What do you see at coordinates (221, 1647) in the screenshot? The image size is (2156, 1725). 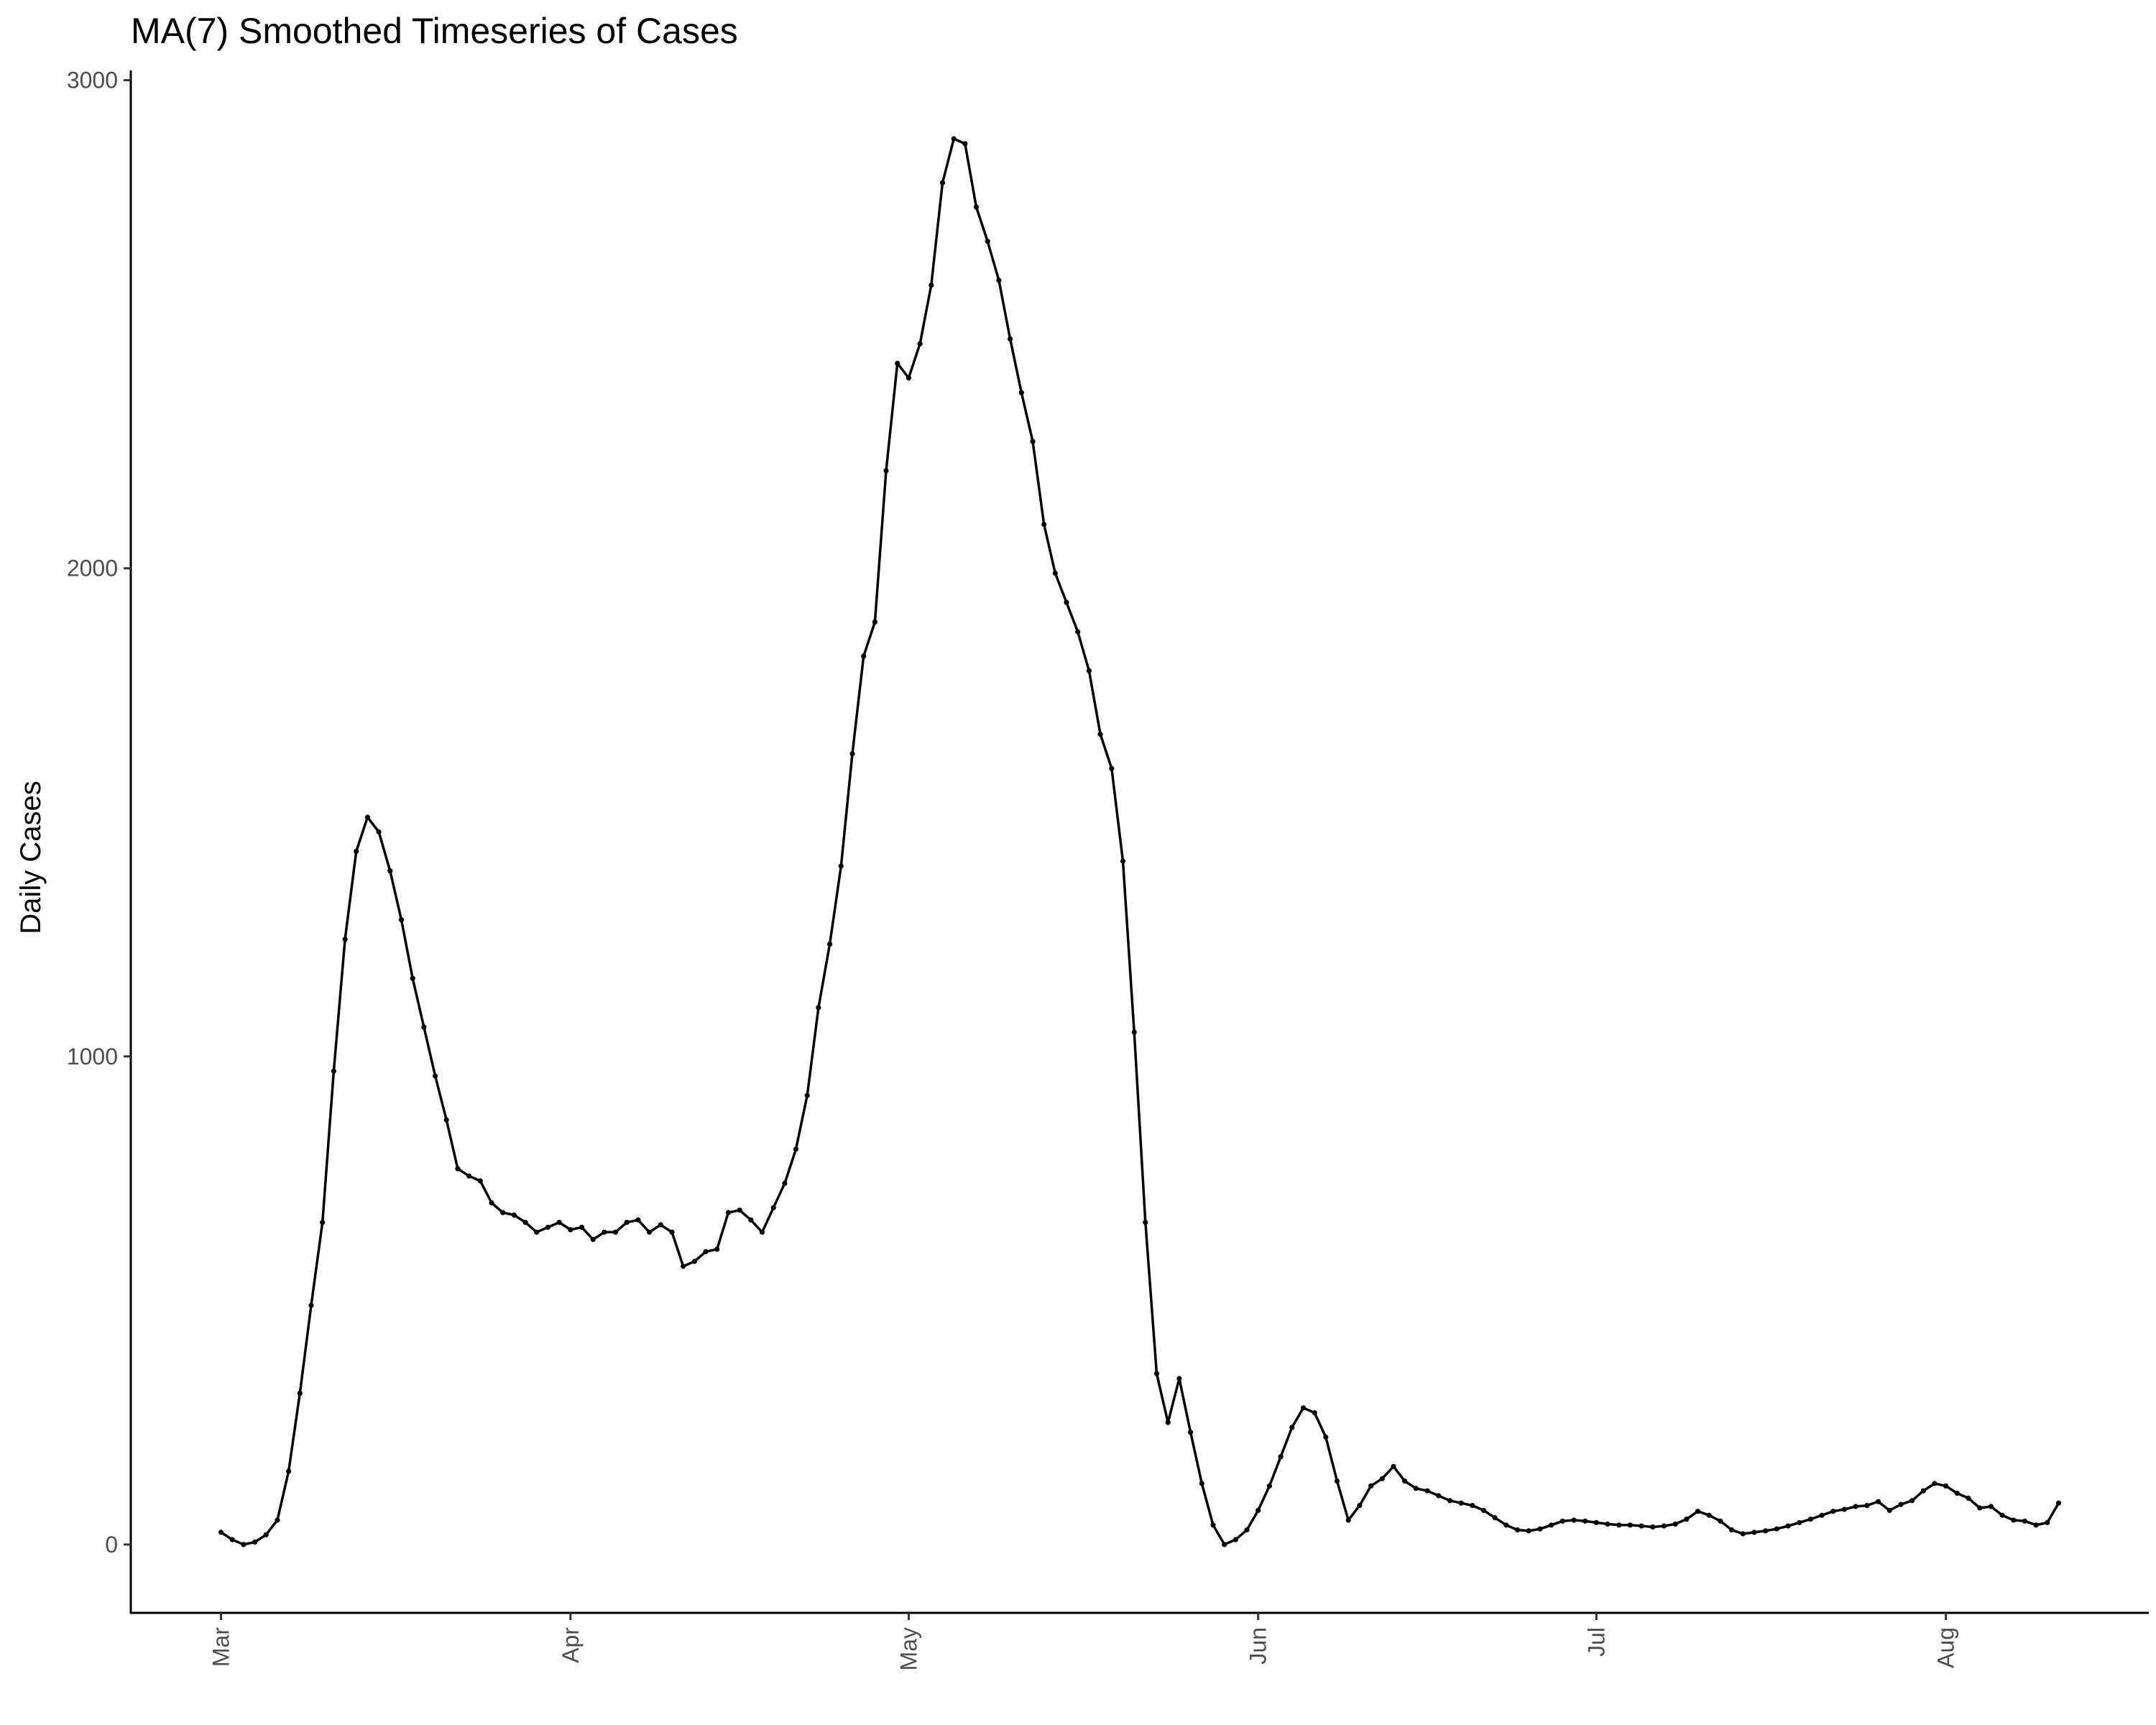 I see `x-tick-label-0: Mar` at bounding box center [221, 1647].